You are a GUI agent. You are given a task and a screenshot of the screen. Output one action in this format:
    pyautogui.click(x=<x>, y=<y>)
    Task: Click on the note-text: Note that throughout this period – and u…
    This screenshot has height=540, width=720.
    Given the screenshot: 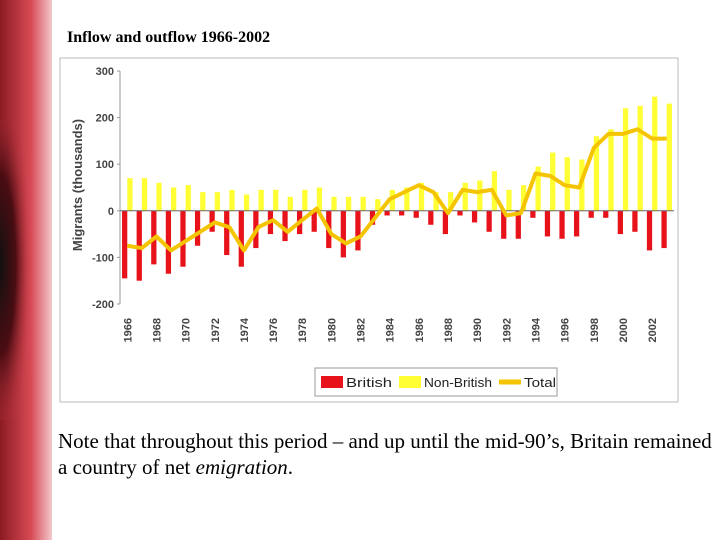 What is the action you would take?
    pyautogui.click(x=385, y=454)
    